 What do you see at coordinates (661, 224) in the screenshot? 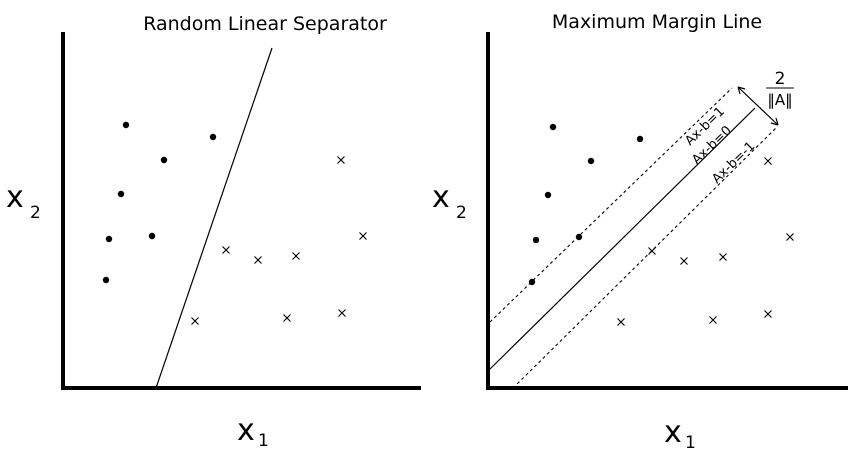
I see `right-points` at bounding box center [661, 224].